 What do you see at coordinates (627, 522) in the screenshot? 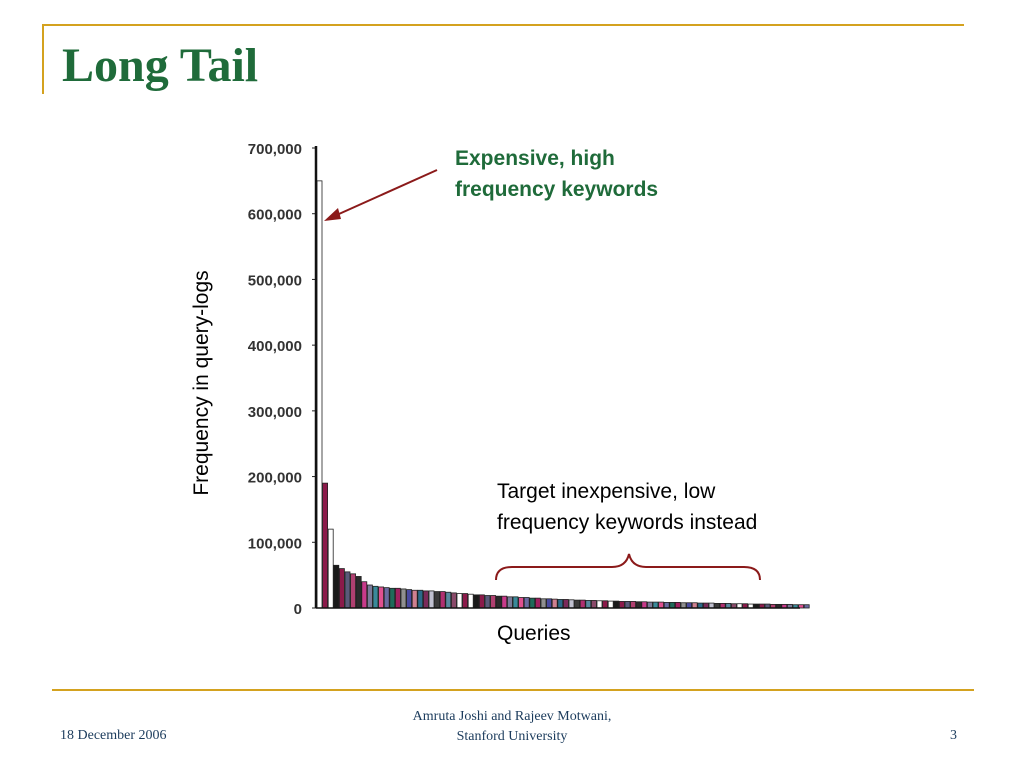
I see `tail-annotation-line-2: frequency keywords instead` at bounding box center [627, 522].